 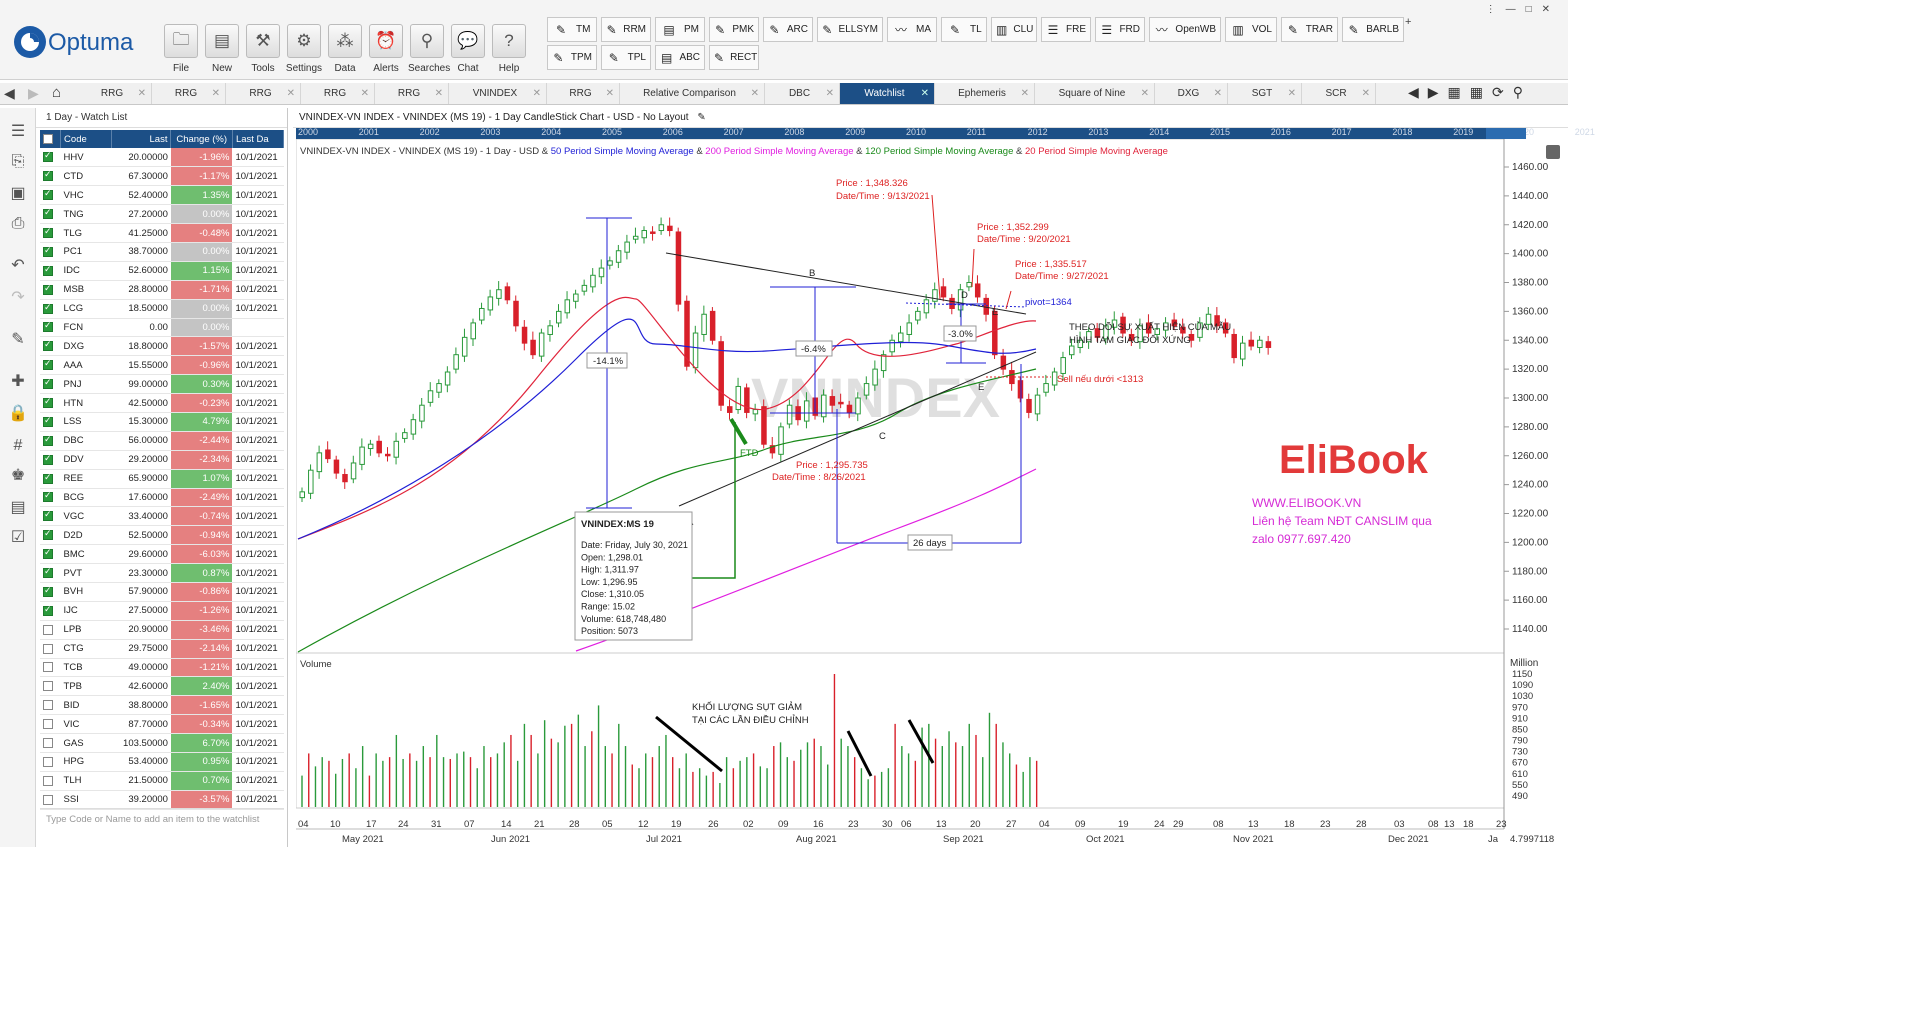 I want to click on alerts-button: ⏰ Alerts, so click(x=386, y=50).